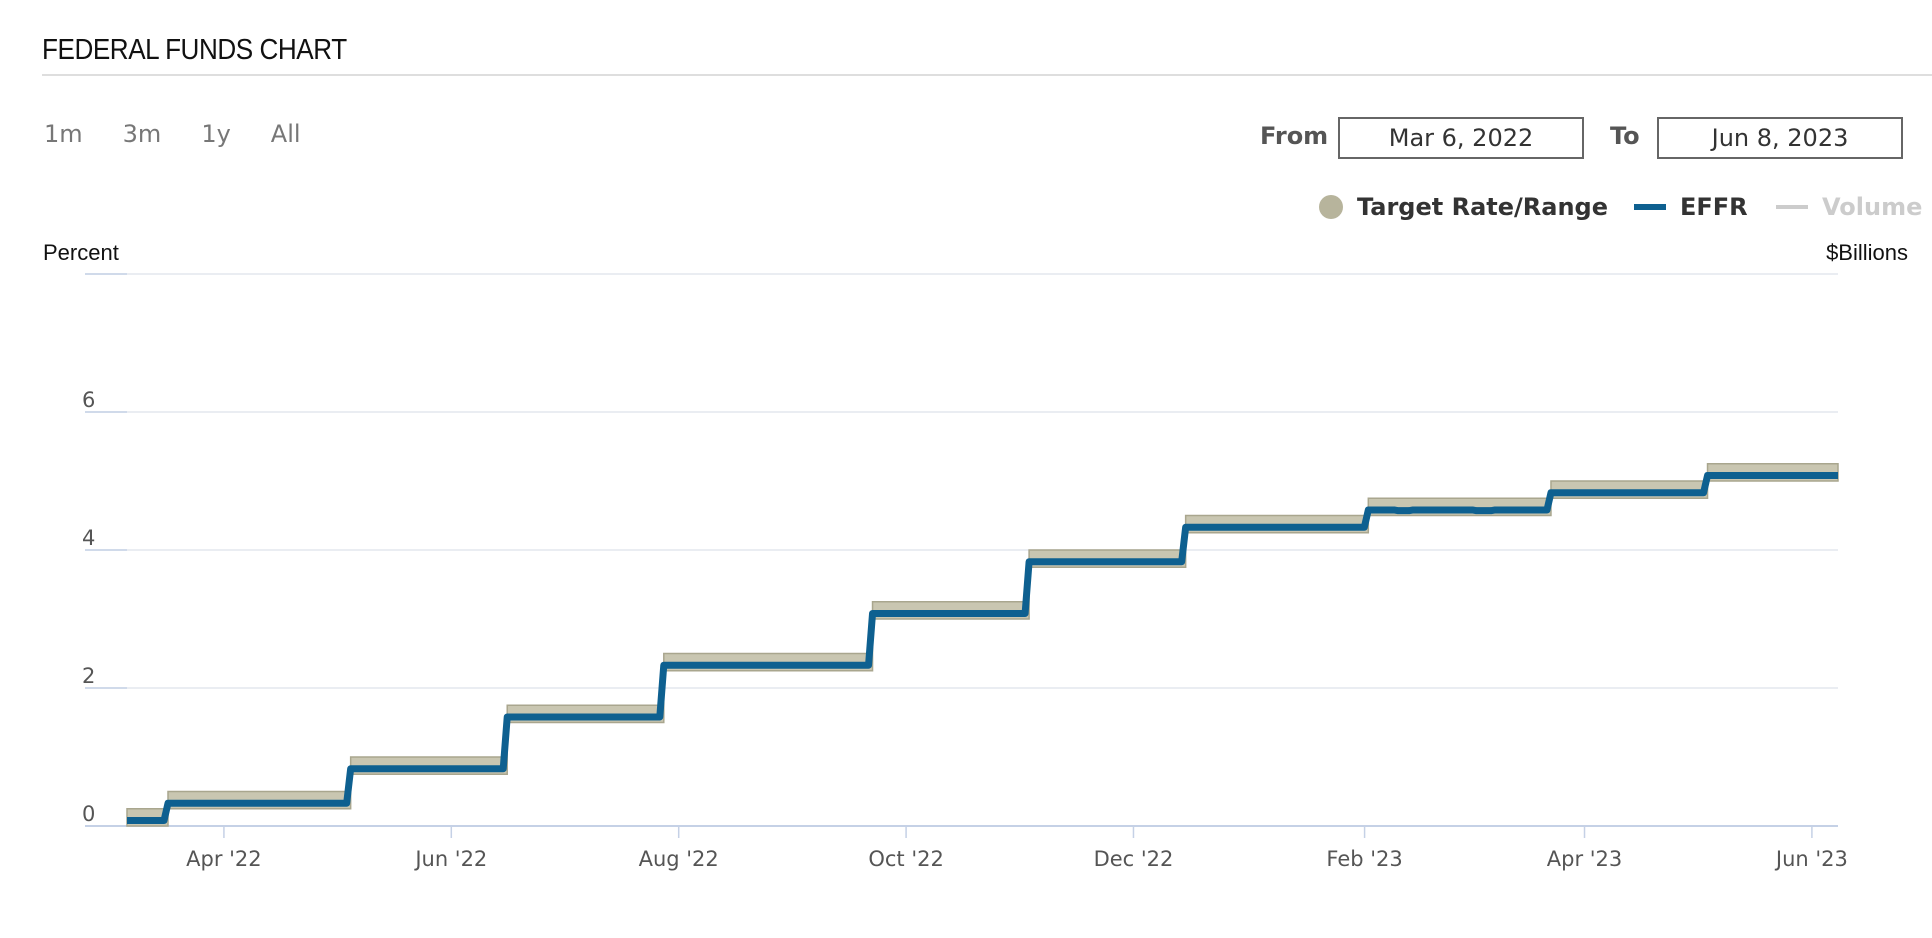 The height and width of the screenshot is (938, 1932). What do you see at coordinates (987, 75) in the screenshot?
I see `title-divider` at bounding box center [987, 75].